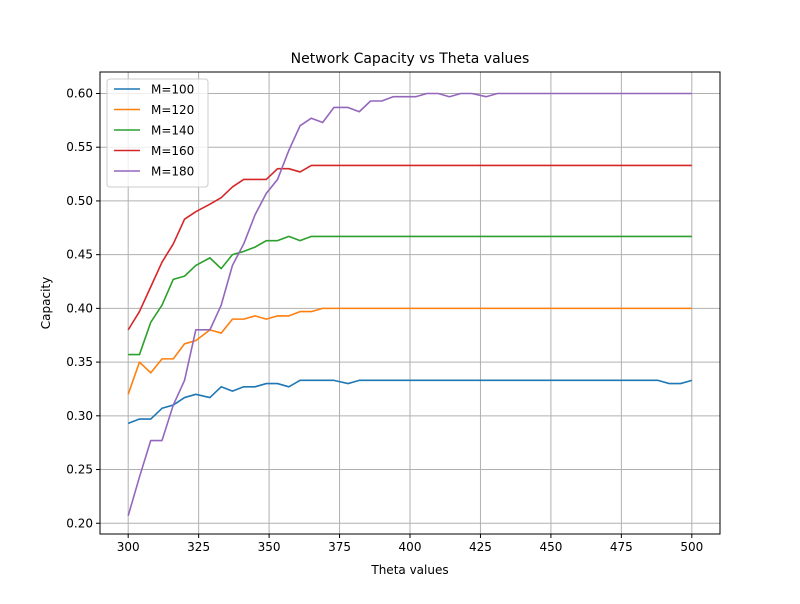 The height and width of the screenshot is (604, 800). Describe the element at coordinates (480, 547) in the screenshot. I see `x-tick-label: 425` at that location.